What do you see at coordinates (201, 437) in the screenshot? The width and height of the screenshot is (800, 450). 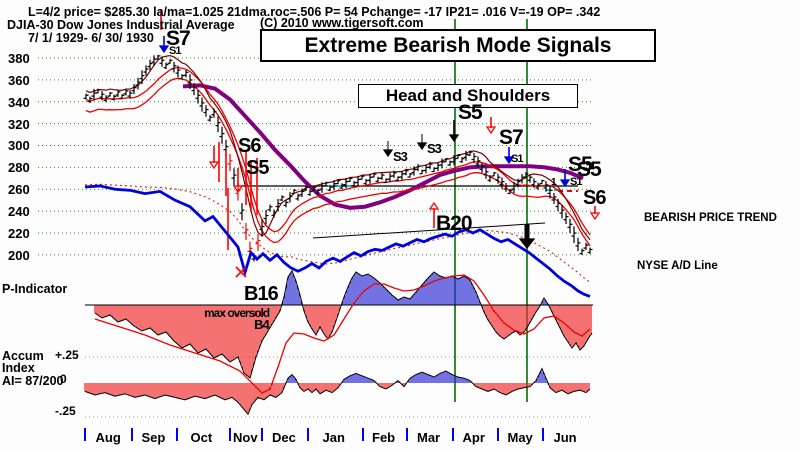 I see `month-label-oct: Oct` at bounding box center [201, 437].